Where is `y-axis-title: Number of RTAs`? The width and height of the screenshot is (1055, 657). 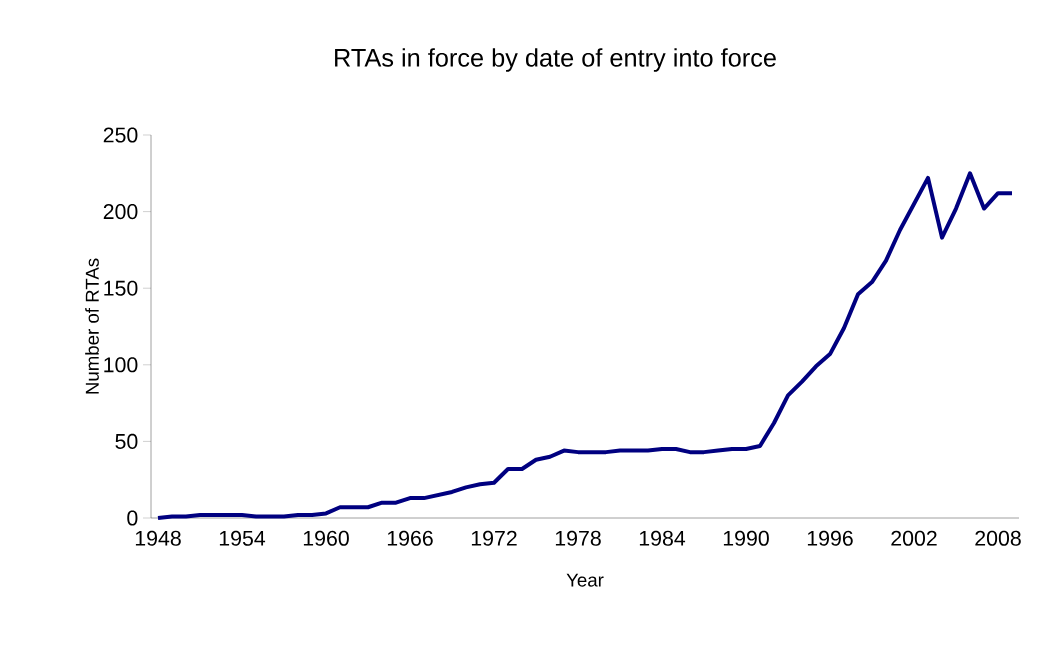
y-axis-title: Number of RTAs is located at coordinates (92, 326).